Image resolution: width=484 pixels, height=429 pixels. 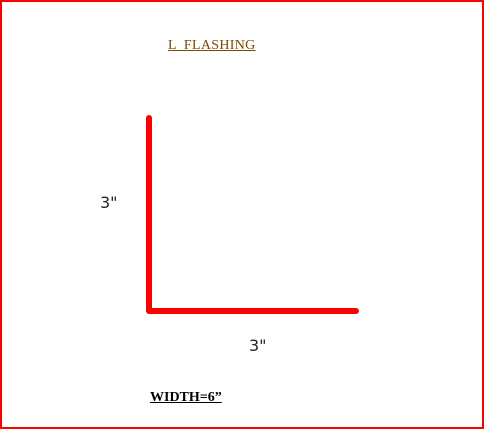 What do you see at coordinates (258, 345) in the screenshot?
I see `horizontal-leg-dimension: 3"` at bounding box center [258, 345].